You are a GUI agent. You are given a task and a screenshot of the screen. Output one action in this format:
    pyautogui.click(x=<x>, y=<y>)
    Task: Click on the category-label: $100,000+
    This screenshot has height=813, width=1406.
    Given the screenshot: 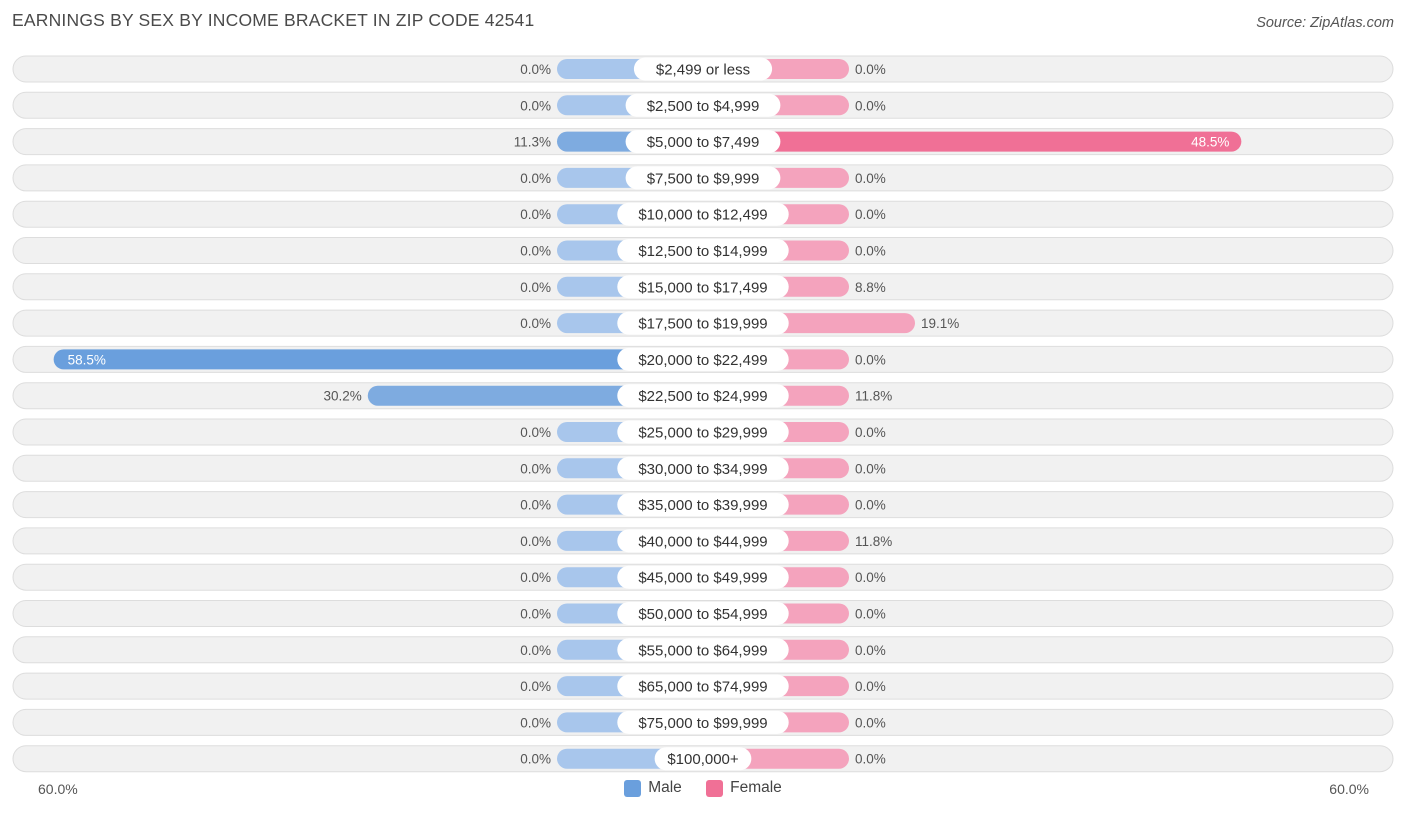 What is the action you would take?
    pyautogui.click(x=703, y=759)
    